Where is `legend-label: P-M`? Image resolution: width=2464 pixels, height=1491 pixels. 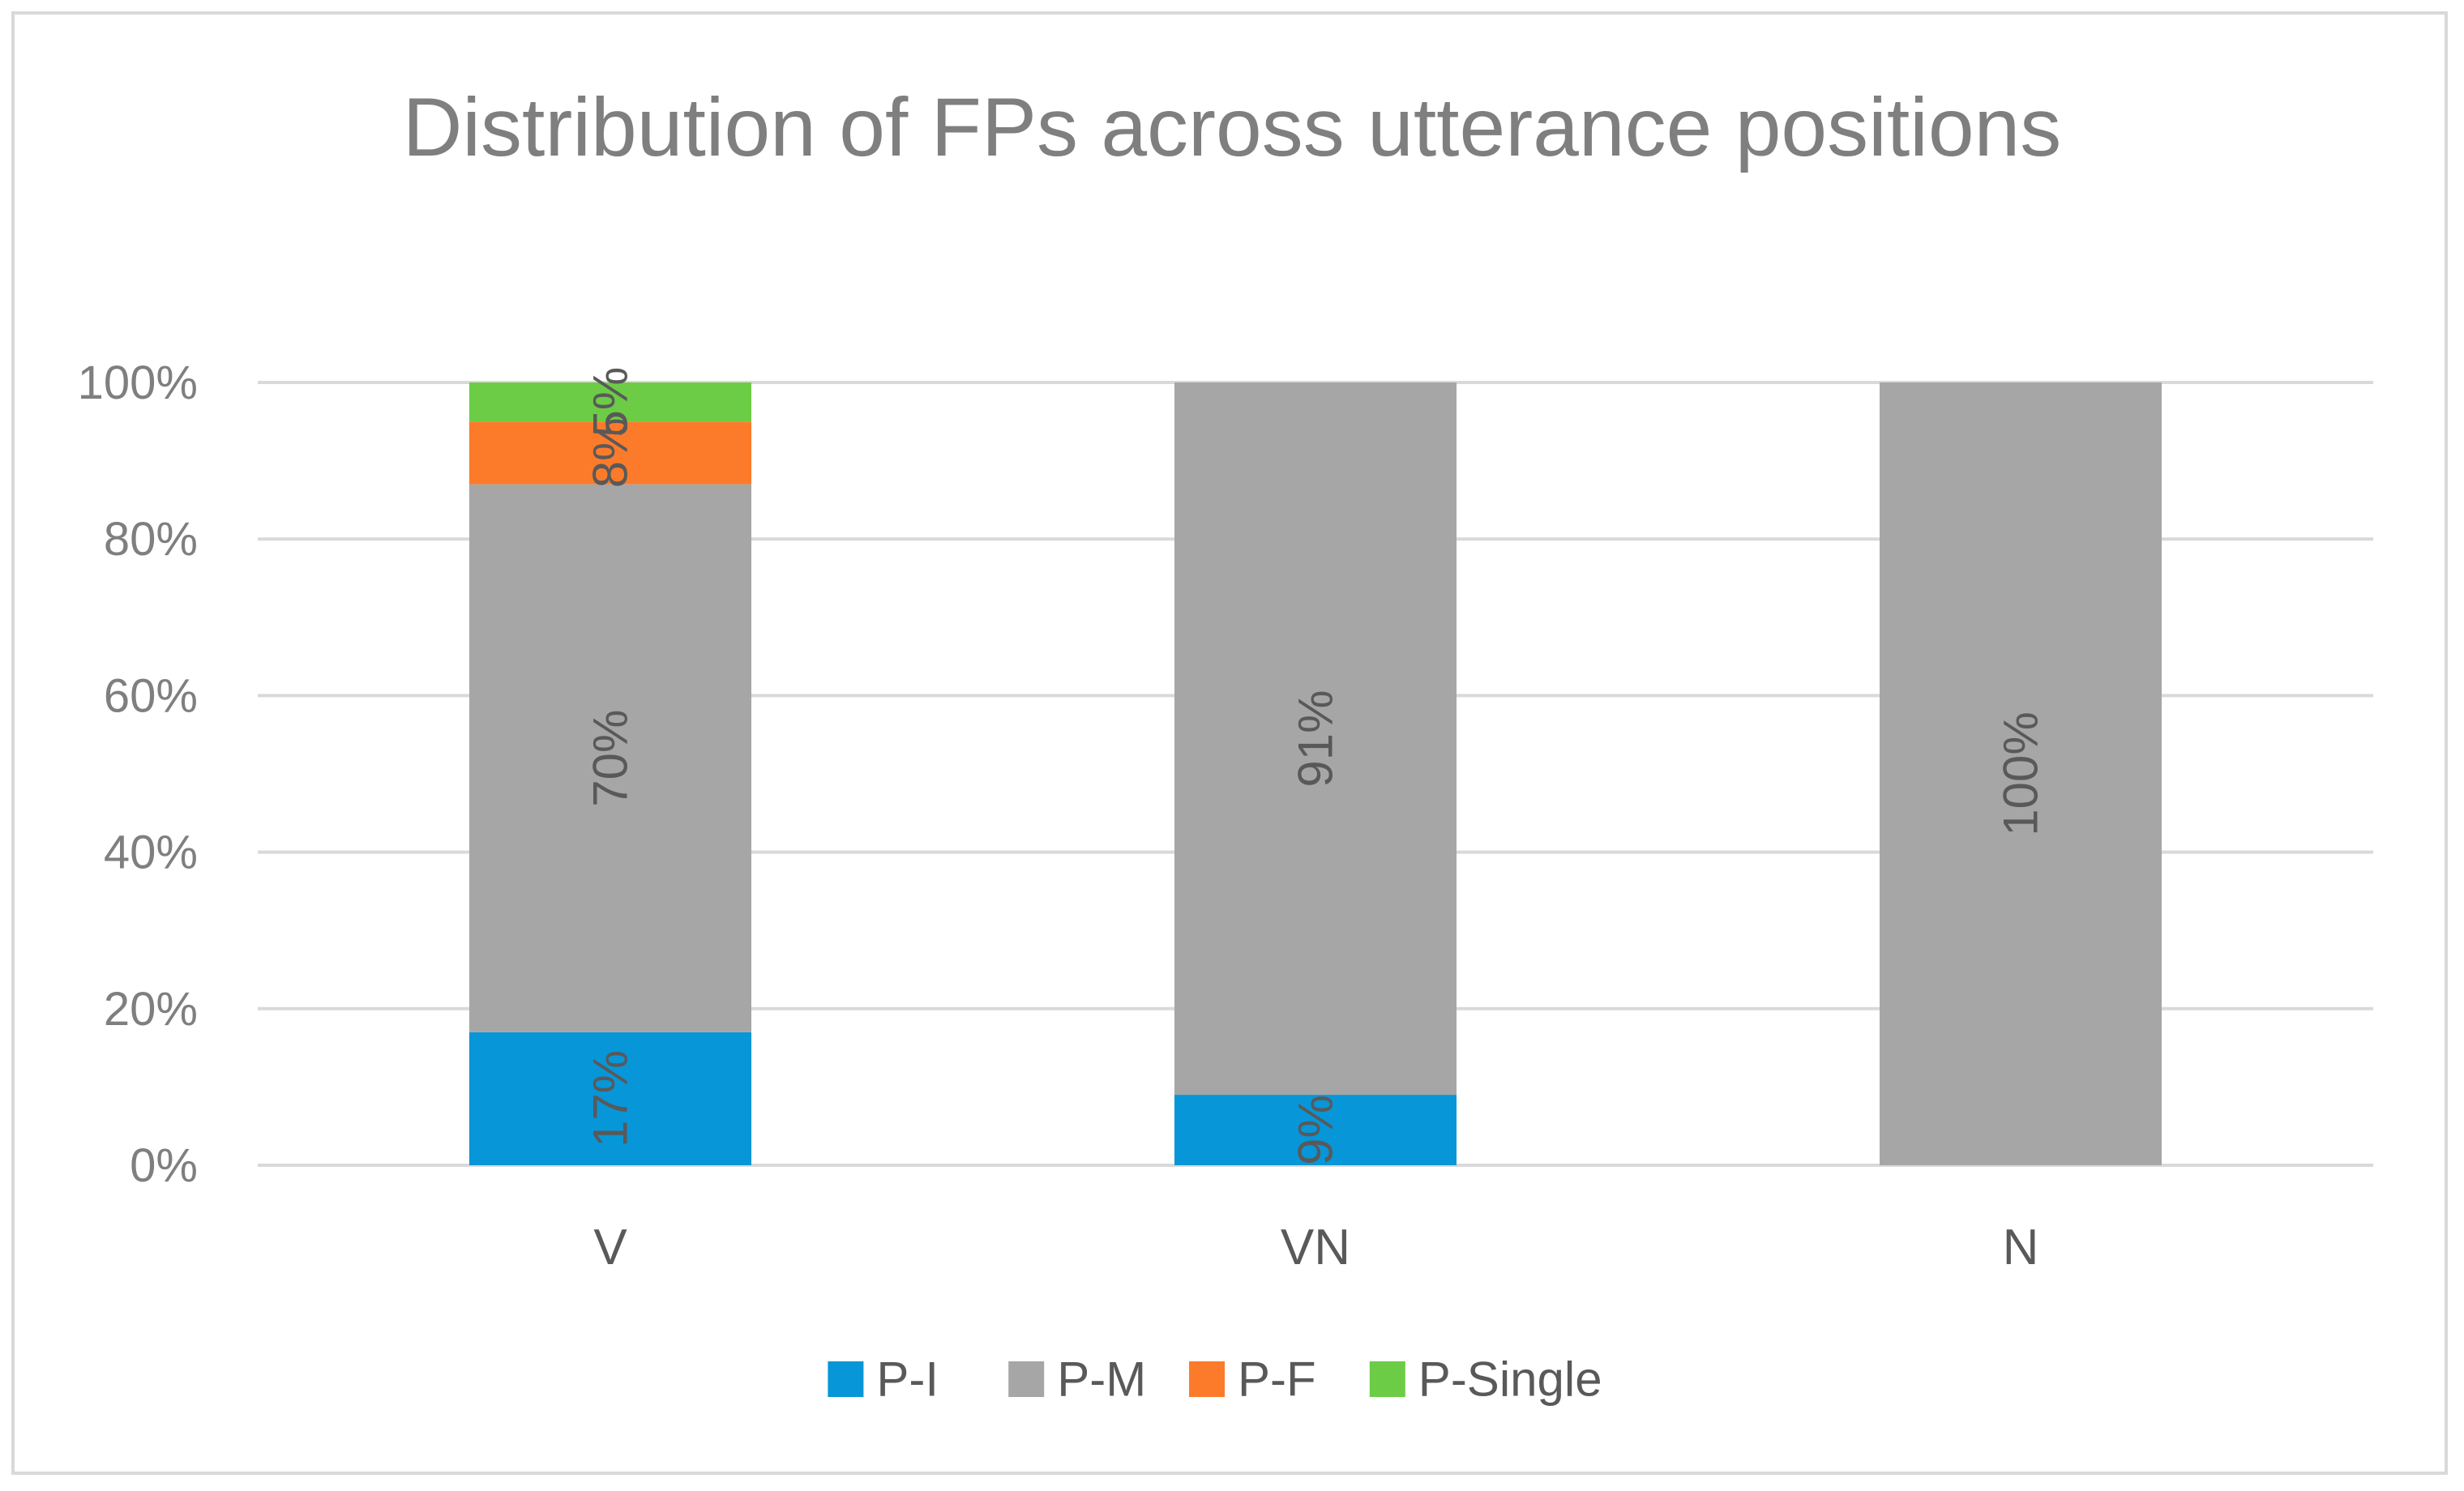
legend-label: P-M is located at coordinates (1101, 1379).